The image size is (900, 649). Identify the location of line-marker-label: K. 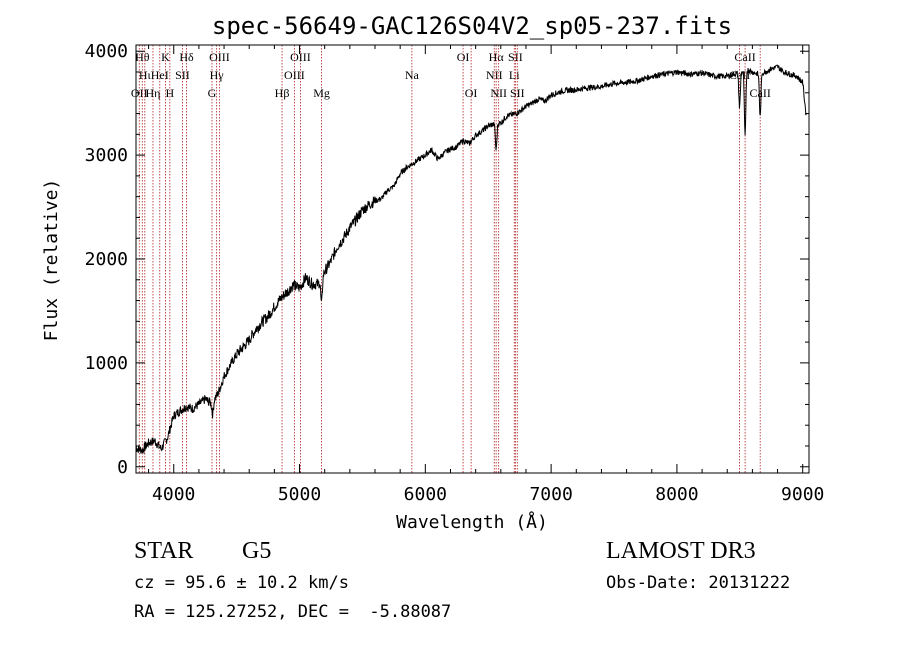
(165, 57).